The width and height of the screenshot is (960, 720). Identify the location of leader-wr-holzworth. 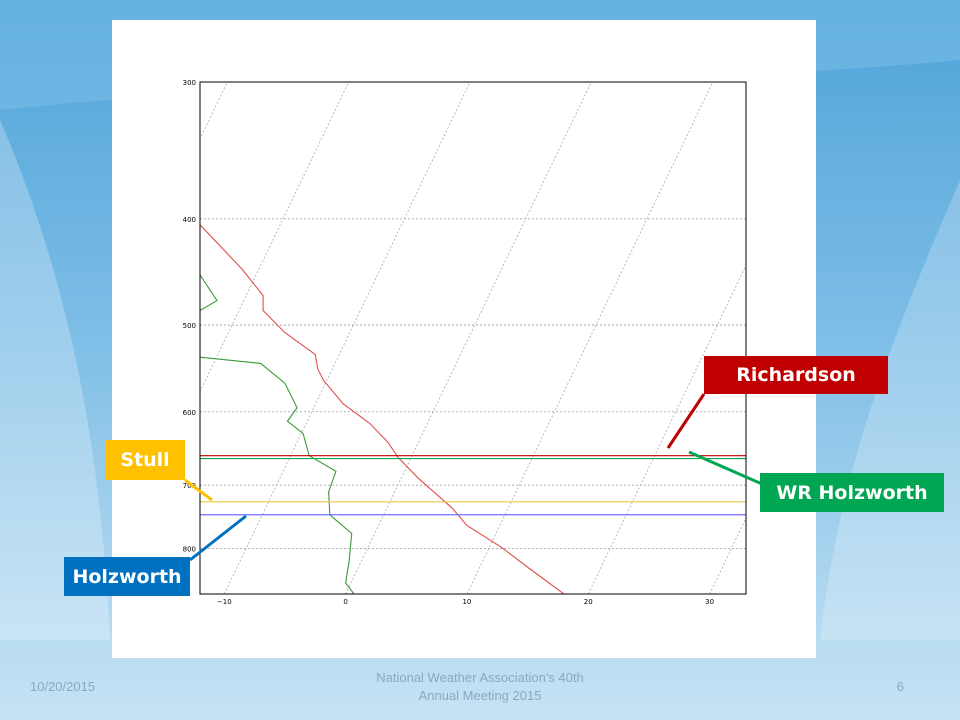
(725, 468).